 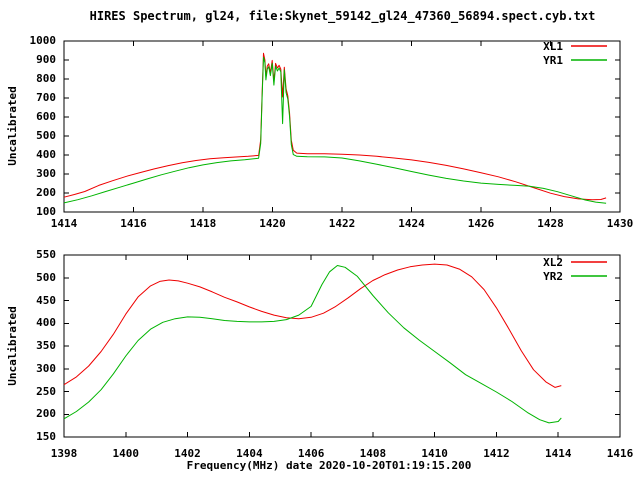 I want to click on x-tick-label: 1430, so click(x=620, y=223).